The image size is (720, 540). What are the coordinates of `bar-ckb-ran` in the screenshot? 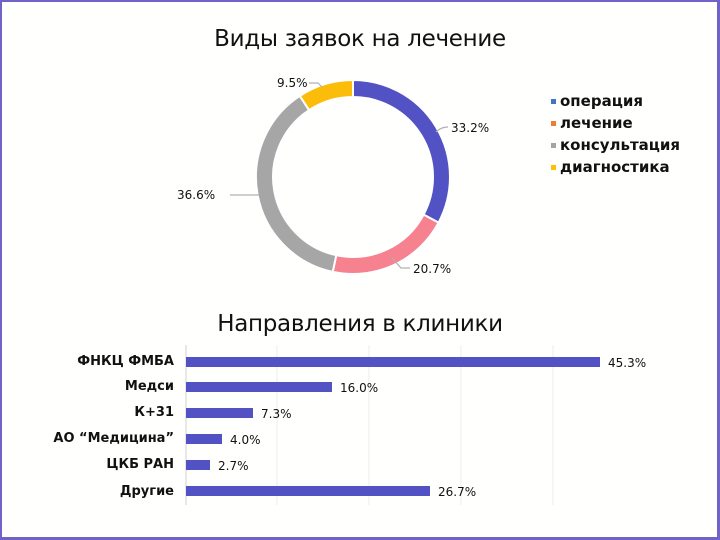 It's located at (198, 465).